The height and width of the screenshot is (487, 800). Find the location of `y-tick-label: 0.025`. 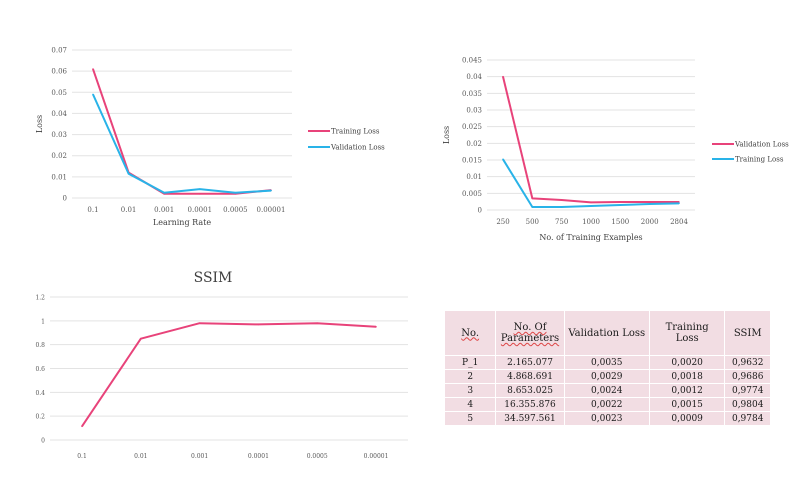

y-tick-label: 0.025 is located at coordinates (472, 127).